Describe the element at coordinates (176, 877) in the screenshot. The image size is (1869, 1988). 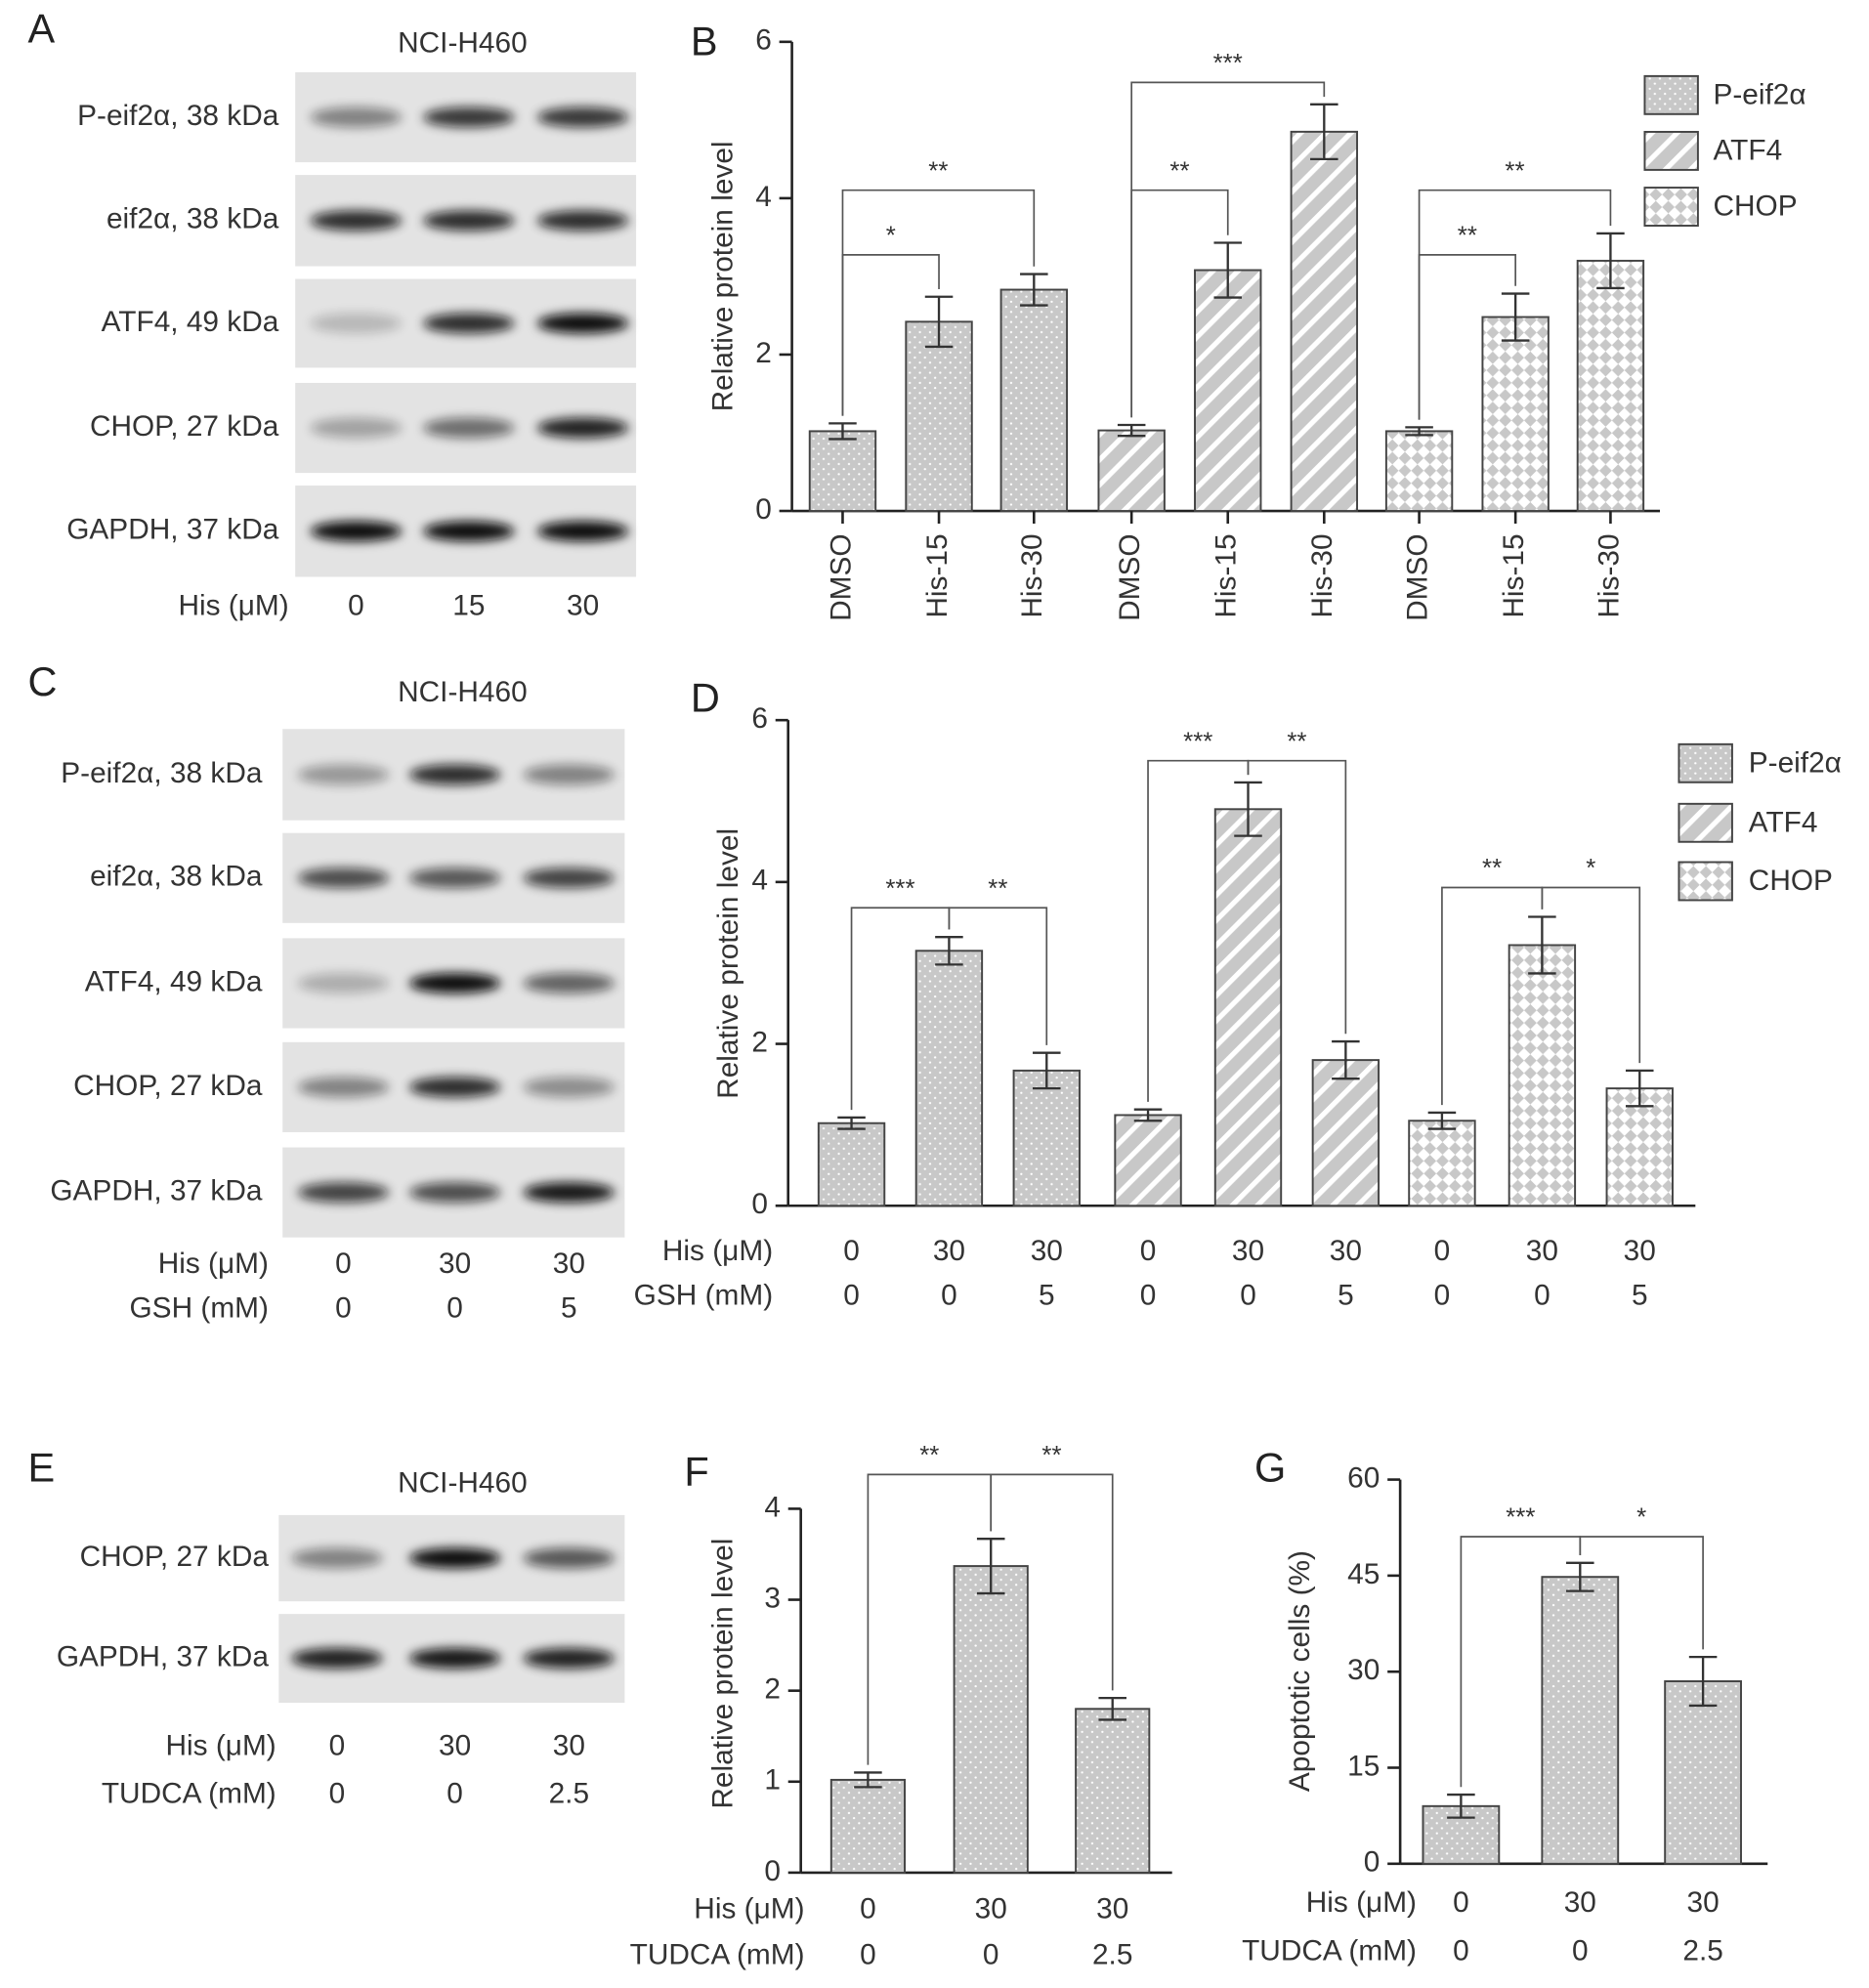
I see `blot-row-label: eif2α, 38 kDa` at that location.